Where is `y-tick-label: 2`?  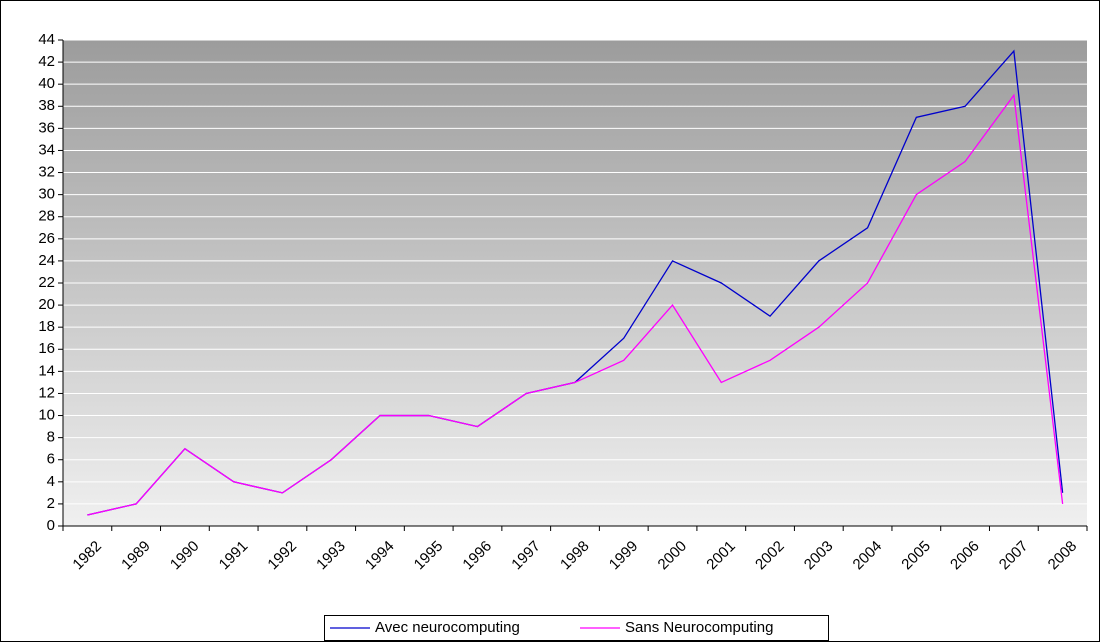
y-tick-label: 2 is located at coordinates (51, 503).